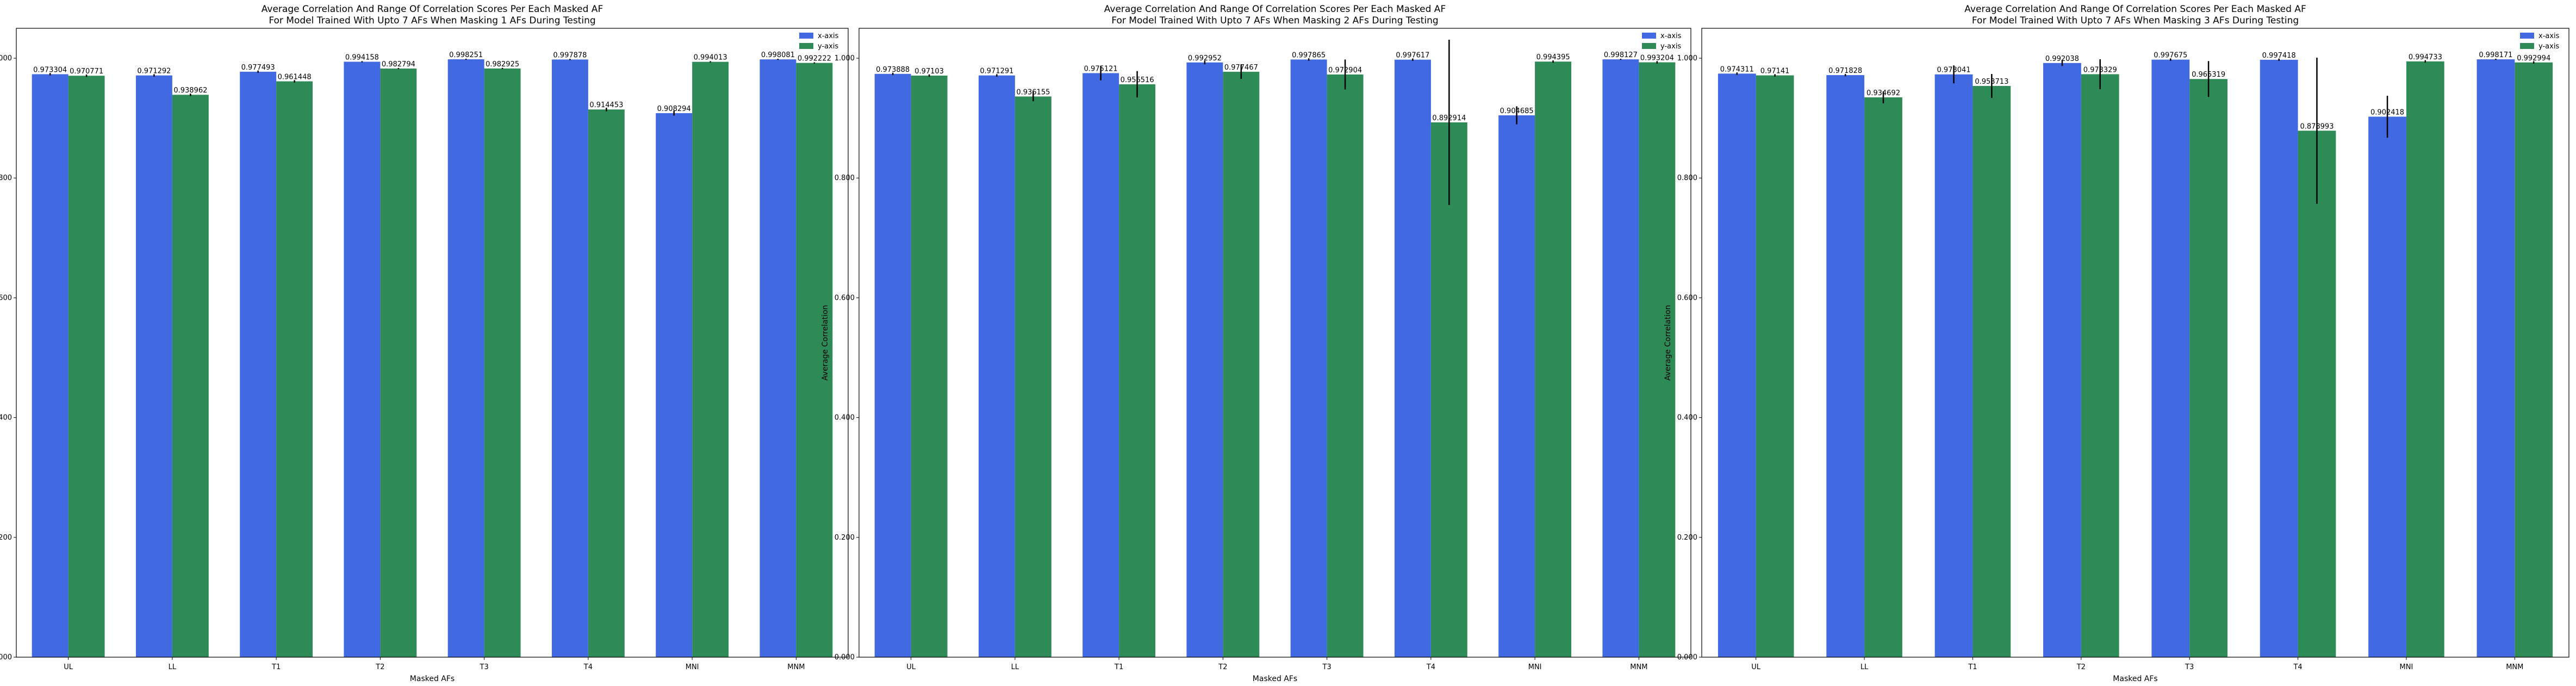 This screenshot has height=686, width=2576. I want to click on data-label: 0.938962, so click(190, 90).